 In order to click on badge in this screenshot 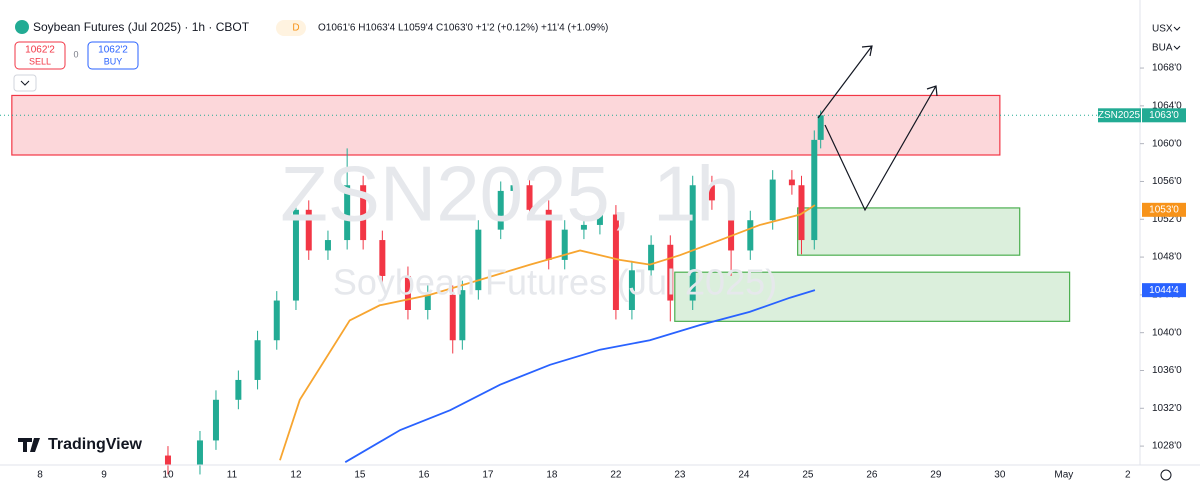, I will do `click(291, 28)`.